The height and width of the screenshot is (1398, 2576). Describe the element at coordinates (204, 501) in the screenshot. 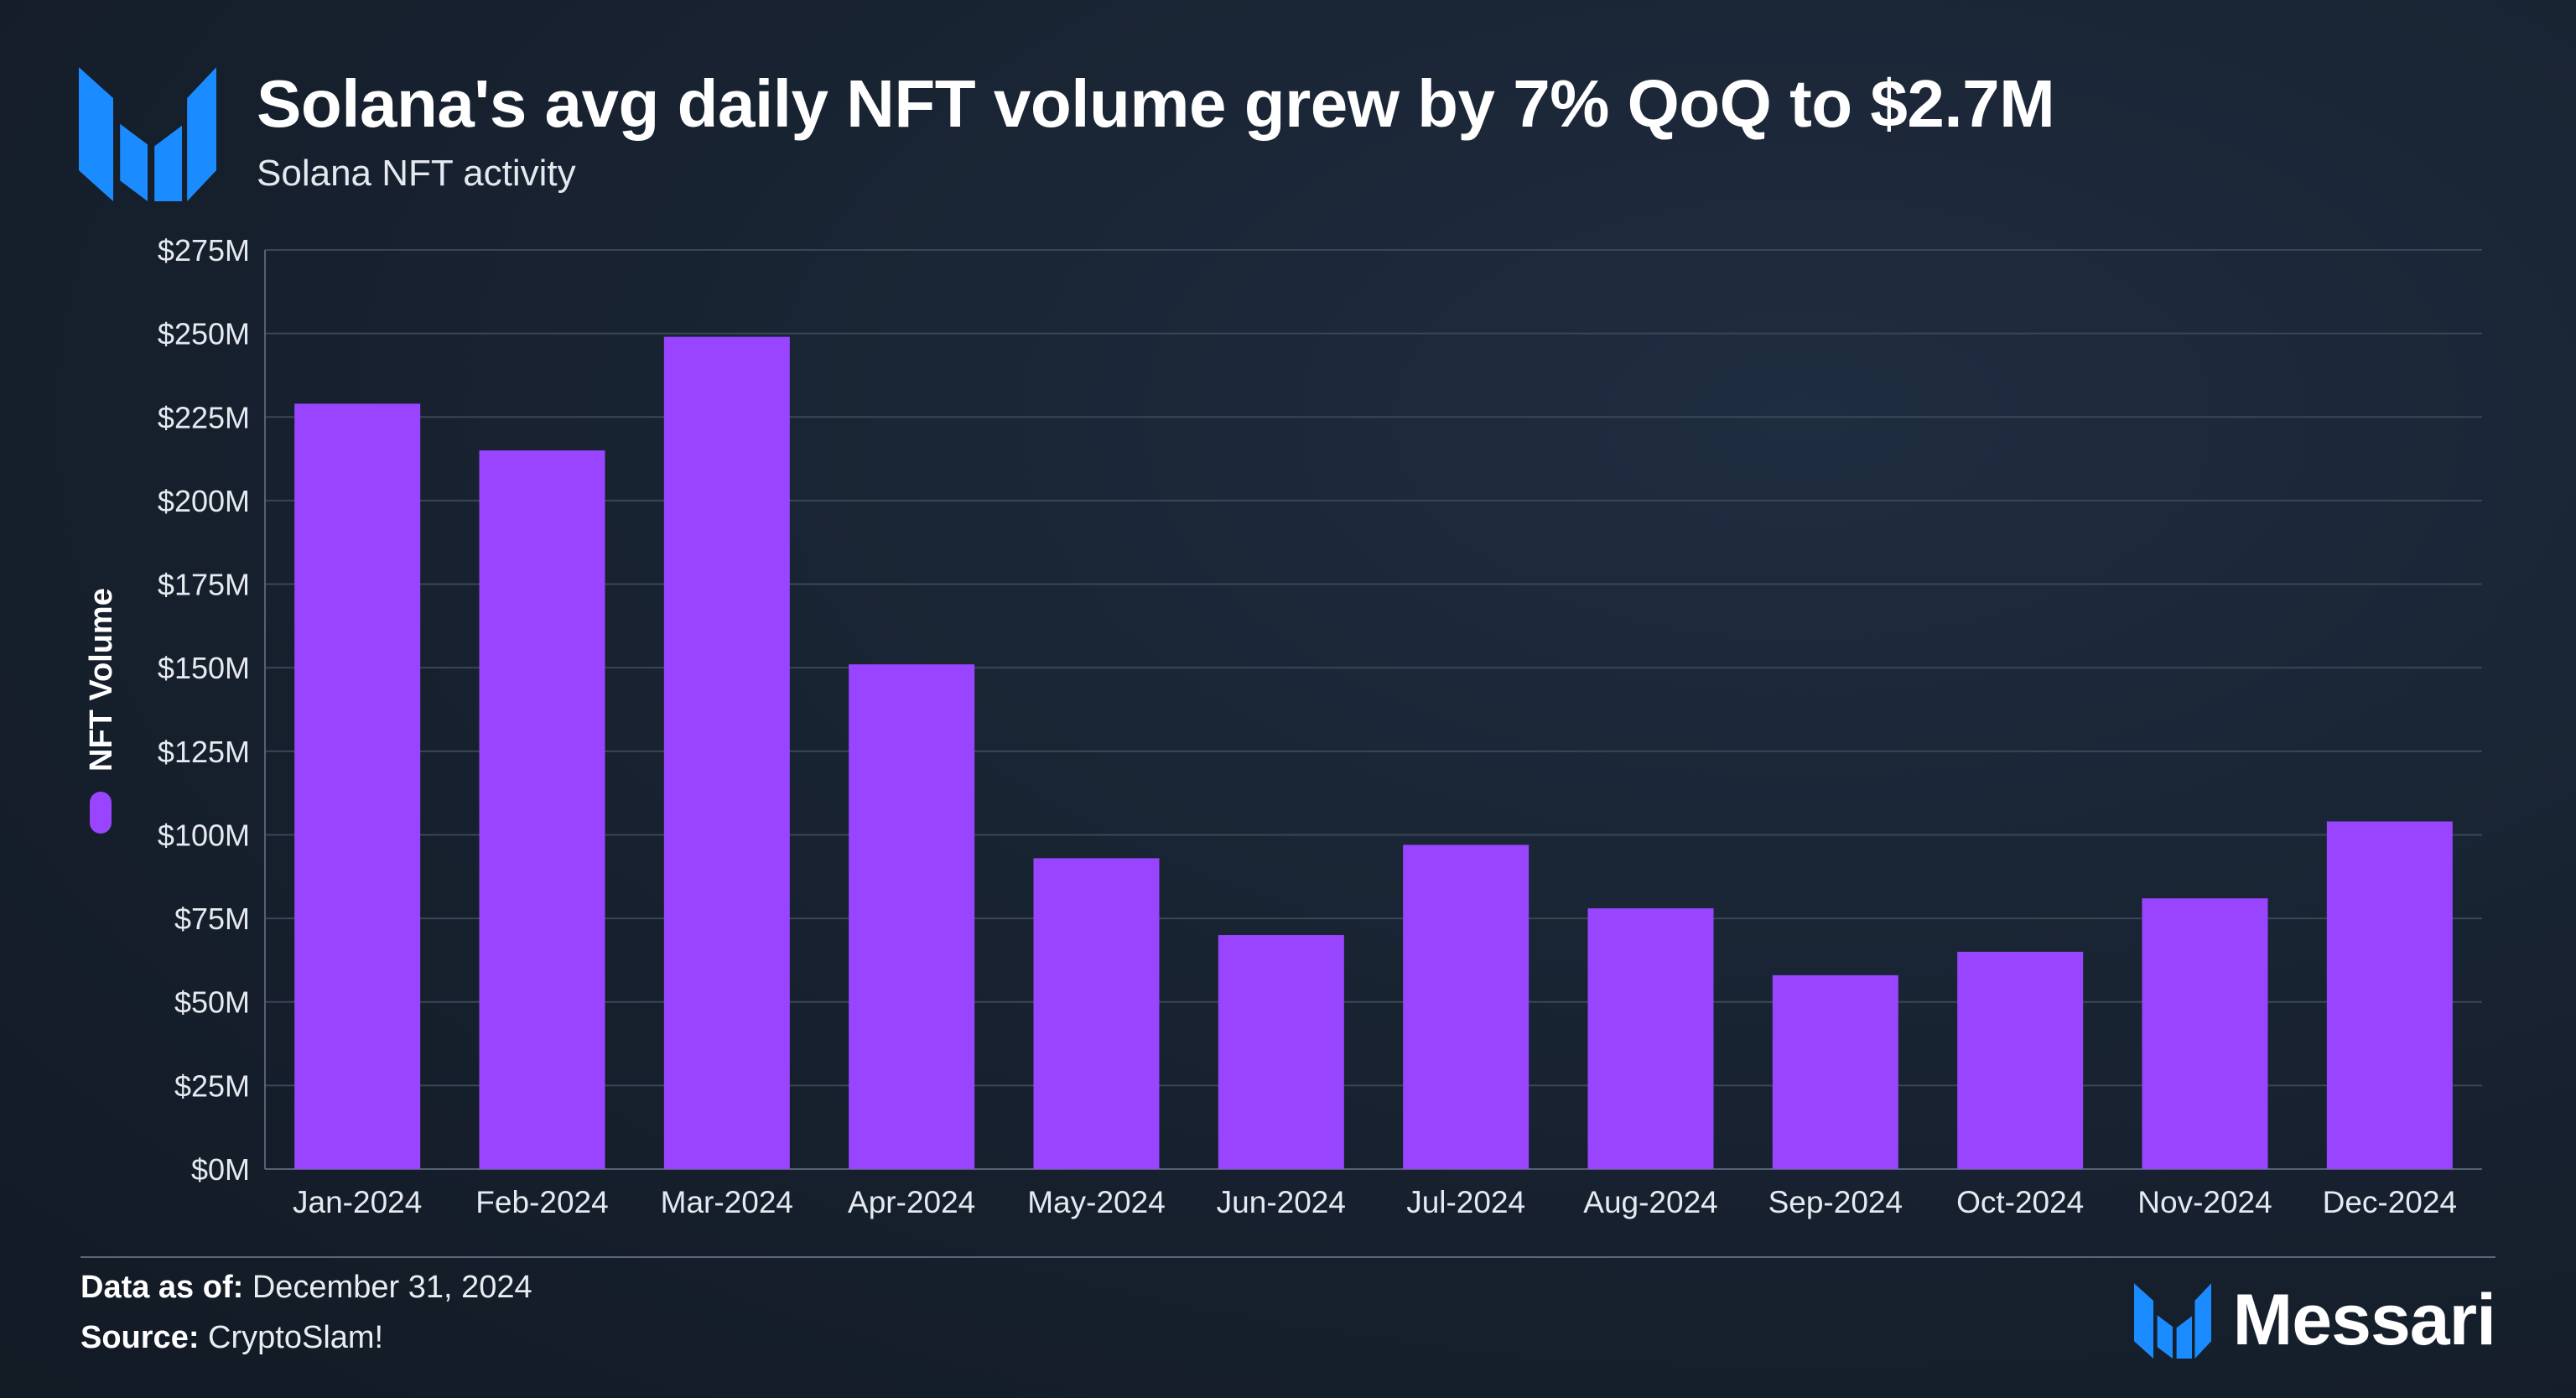

I see `y-tick-label: $200M` at that location.